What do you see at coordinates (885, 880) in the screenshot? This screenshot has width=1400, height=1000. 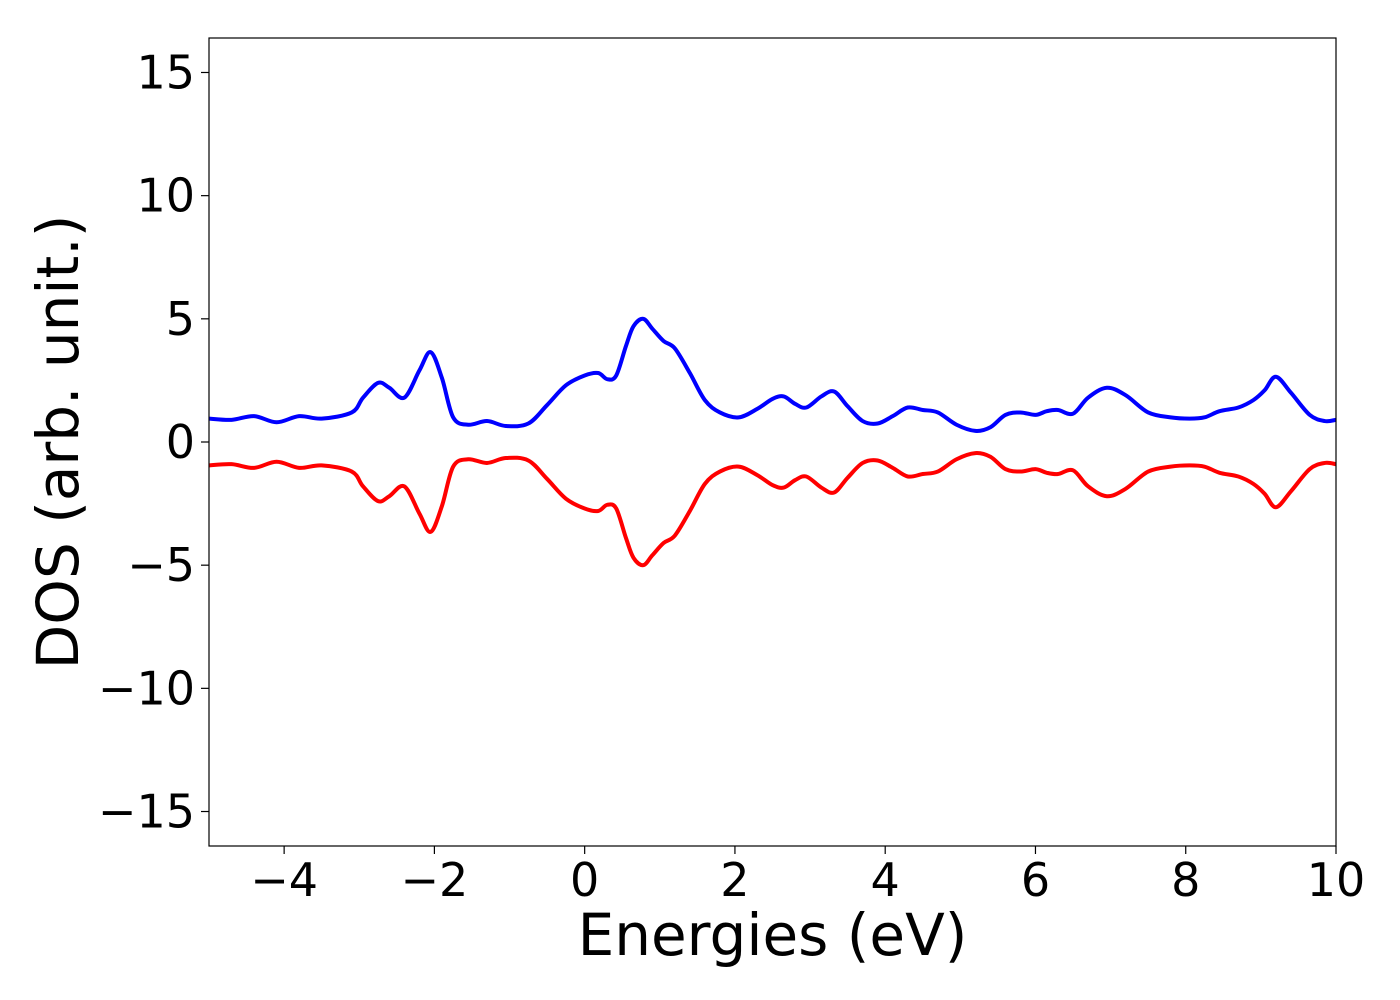 I see `x-tick-label: 4` at bounding box center [885, 880].